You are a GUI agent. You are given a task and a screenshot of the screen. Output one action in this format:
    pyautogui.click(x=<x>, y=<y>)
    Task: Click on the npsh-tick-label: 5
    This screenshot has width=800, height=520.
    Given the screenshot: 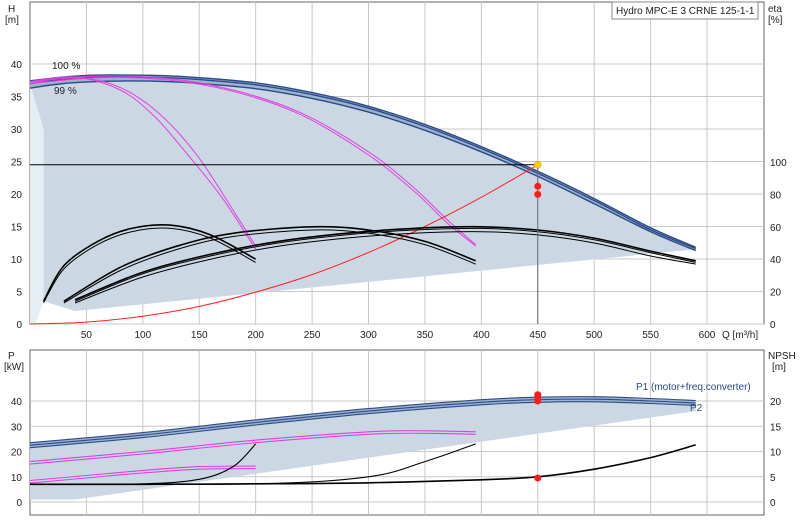 What is the action you would take?
    pyautogui.click(x=773, y=478)
    